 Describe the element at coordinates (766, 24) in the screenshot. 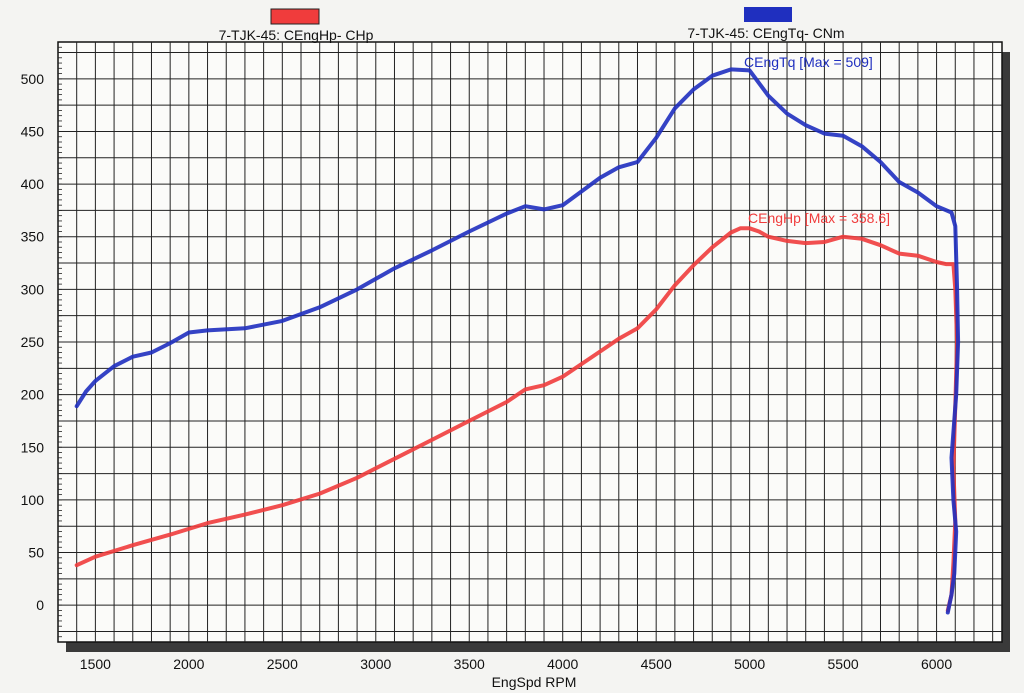

I see `legend-tq: 7-TJK-45: CEngTq- CNm` at that location.